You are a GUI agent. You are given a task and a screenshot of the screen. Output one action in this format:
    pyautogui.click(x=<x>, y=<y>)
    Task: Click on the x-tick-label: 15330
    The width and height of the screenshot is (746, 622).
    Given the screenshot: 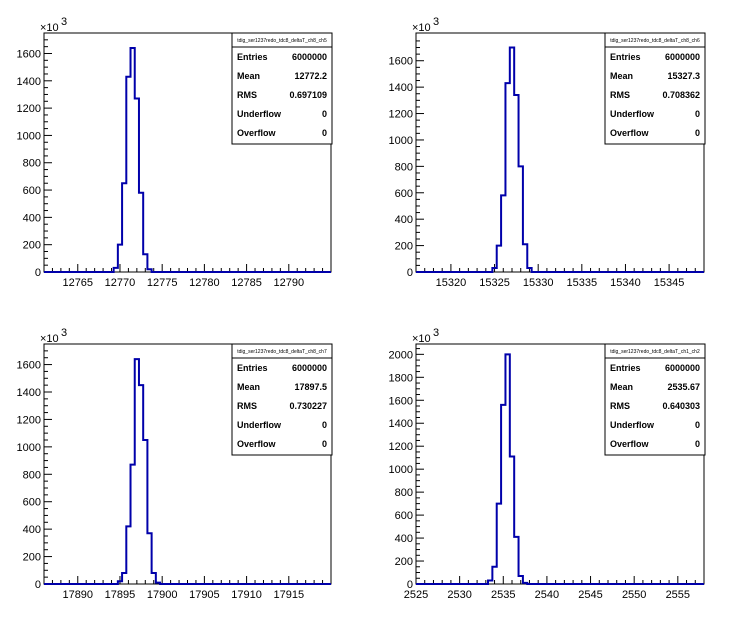 What is the action you would take?
    pyautogui.click(x=538, y=283)
    